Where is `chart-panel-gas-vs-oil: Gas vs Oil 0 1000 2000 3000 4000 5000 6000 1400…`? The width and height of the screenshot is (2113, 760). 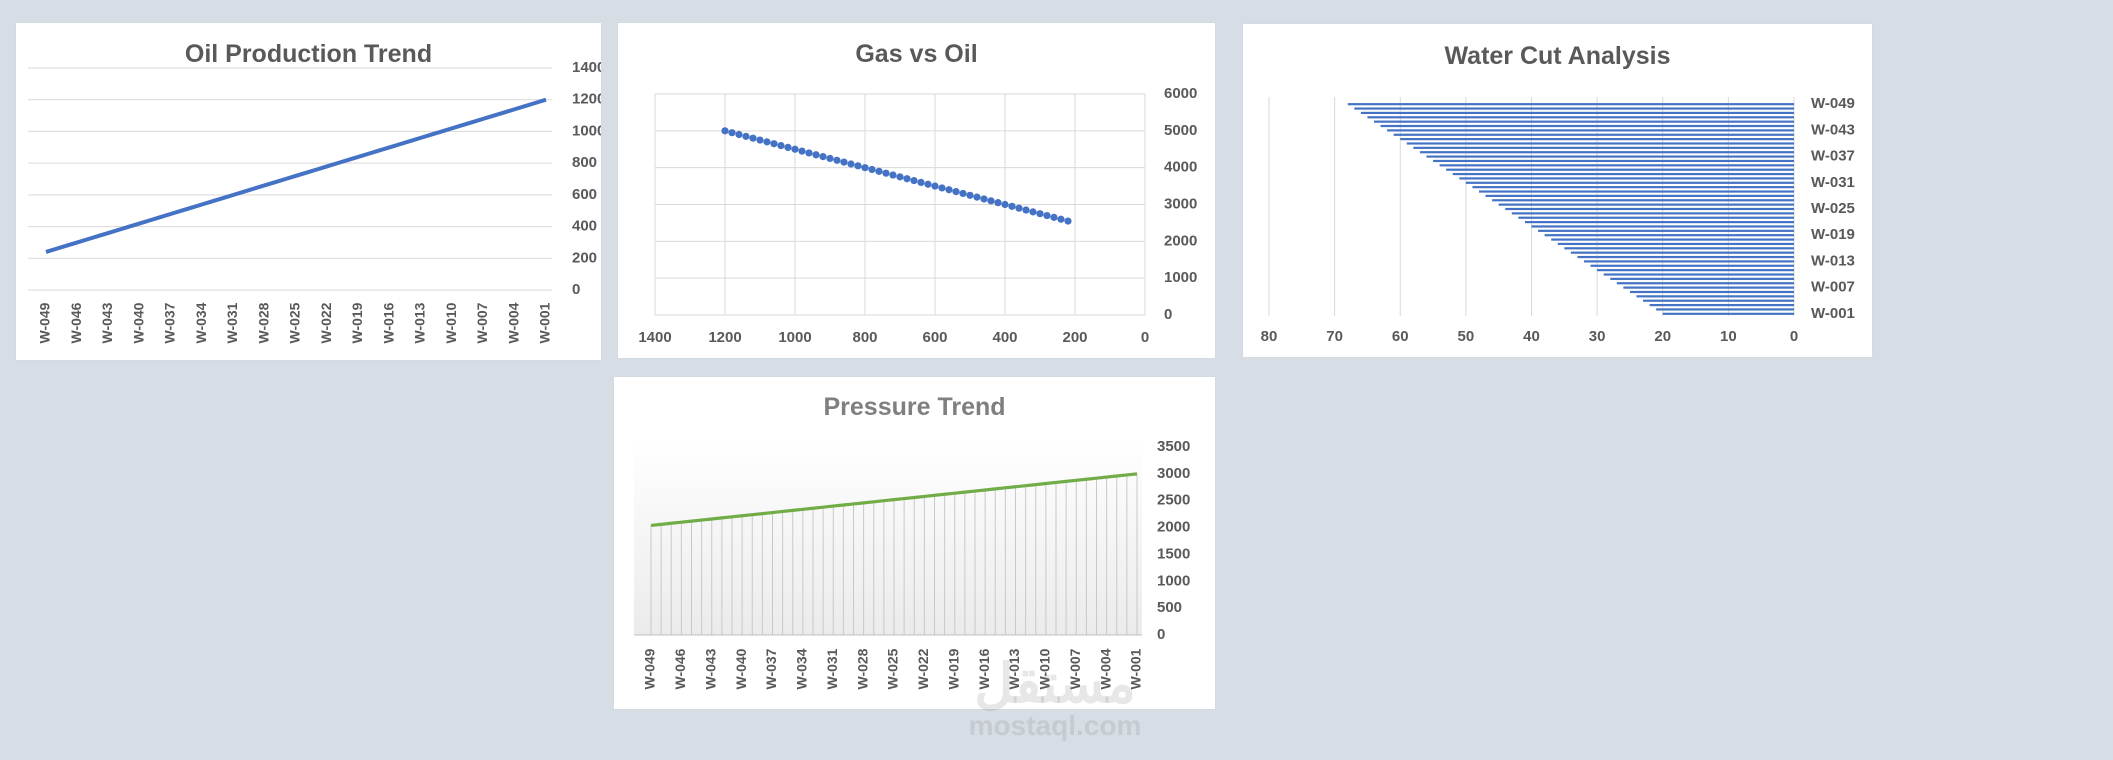
chart-panel-gas-vs-oil: Gas vs Oil 0 1000 2000 3000 4000 5000 6000 1400… is located at coordinates (916, 190).